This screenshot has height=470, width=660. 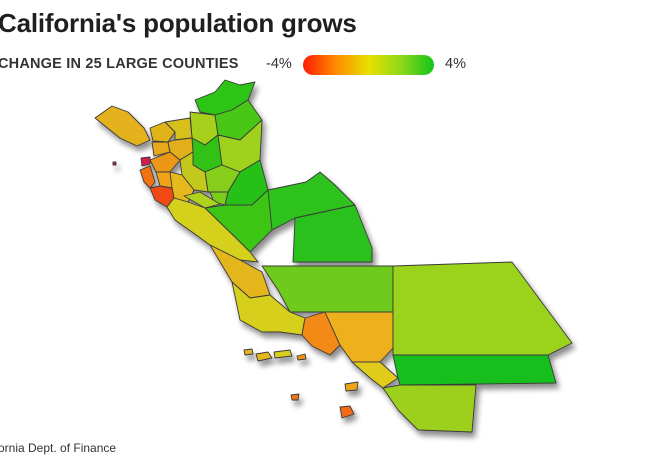 I want to click on county-san-francisco, so click(x=145, y=161).